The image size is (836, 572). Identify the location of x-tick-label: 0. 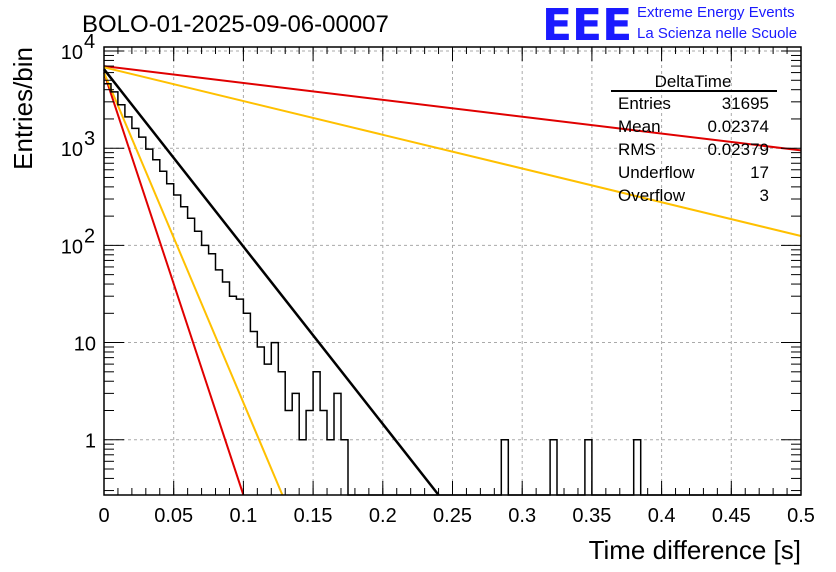
(103, 516).